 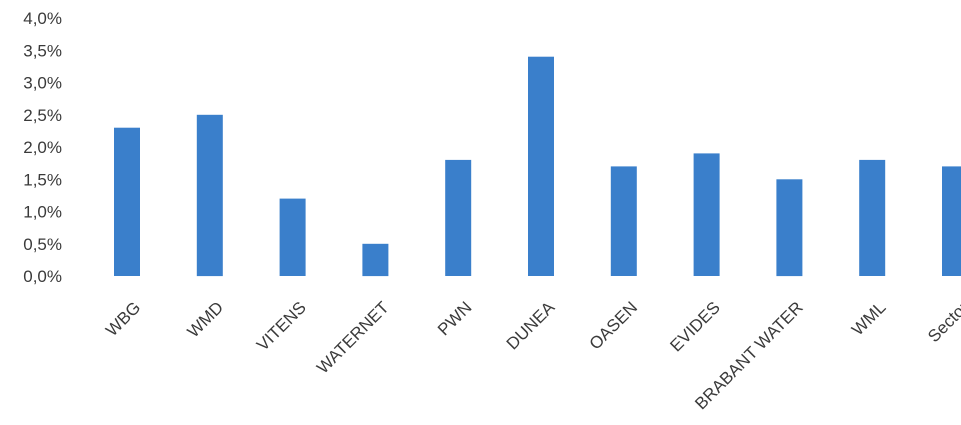 What do you see at coordinates (42, 50) in the screenshot?
I see `y-tick-label: 3,5%` at bounding box center [42, 50].